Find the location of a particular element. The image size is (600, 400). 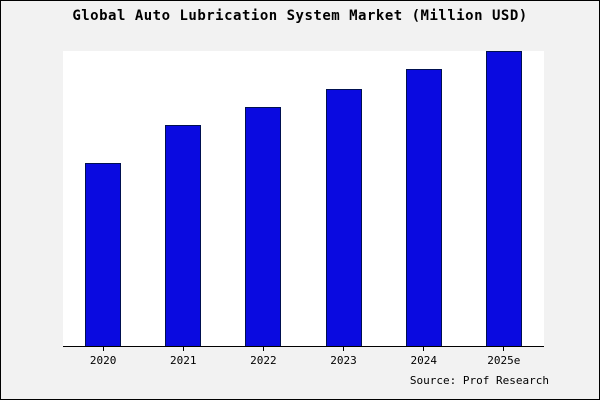

bar-column-2023 is located at coordinates (343, 198).